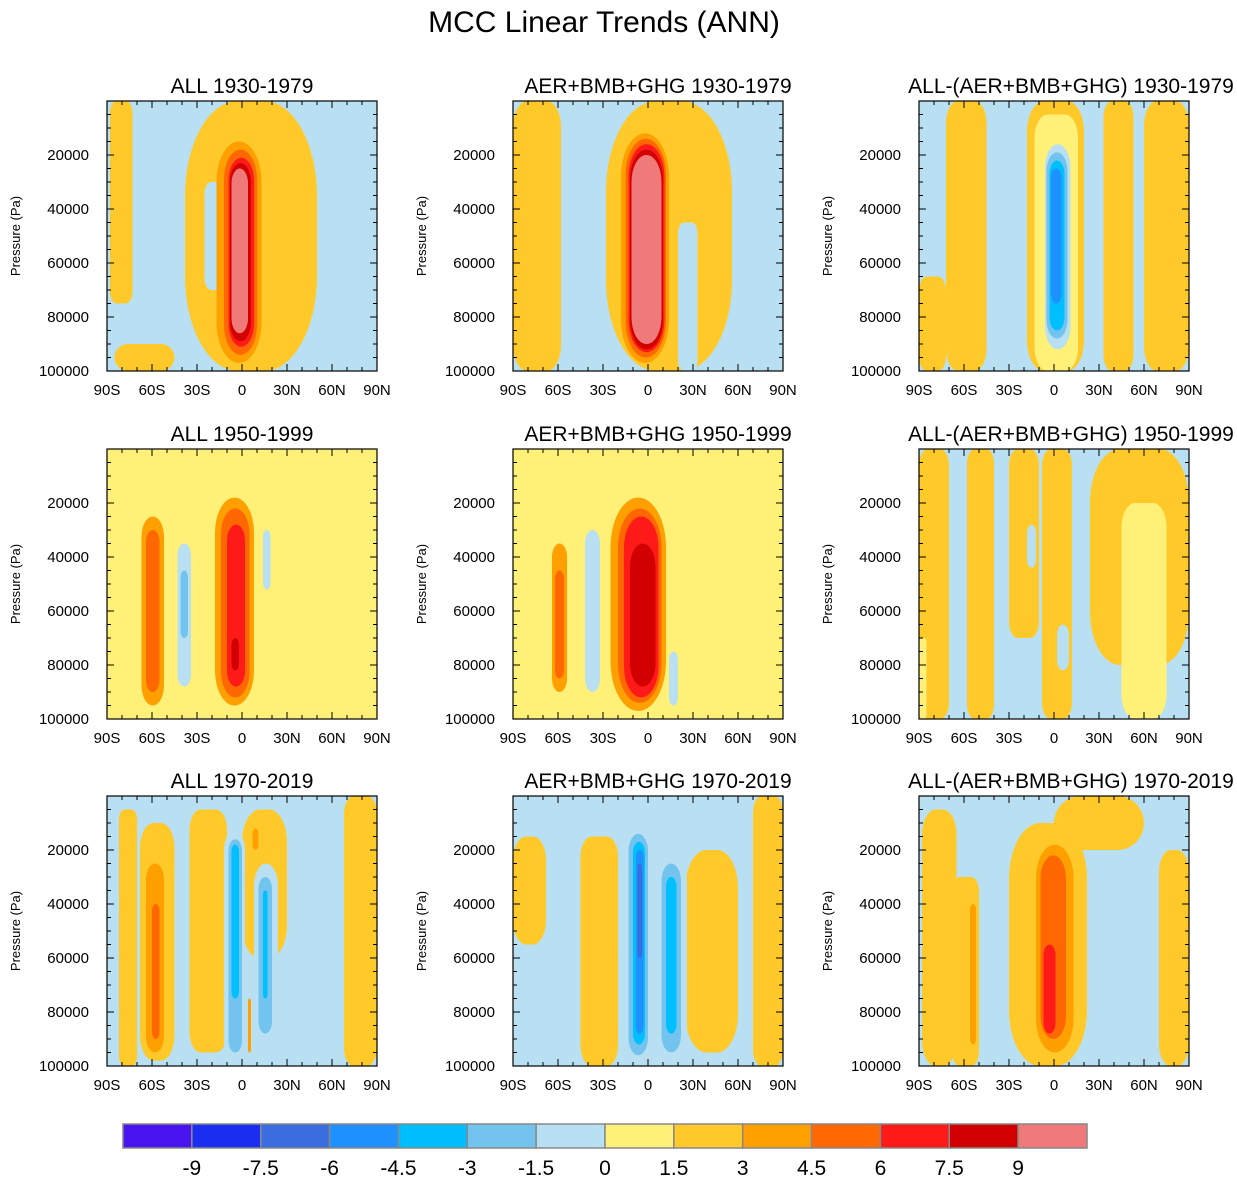 Image resolution: width=1237 pixels, height=1183 pixels. I want to click on panel-plot-area, so click(242, 584).